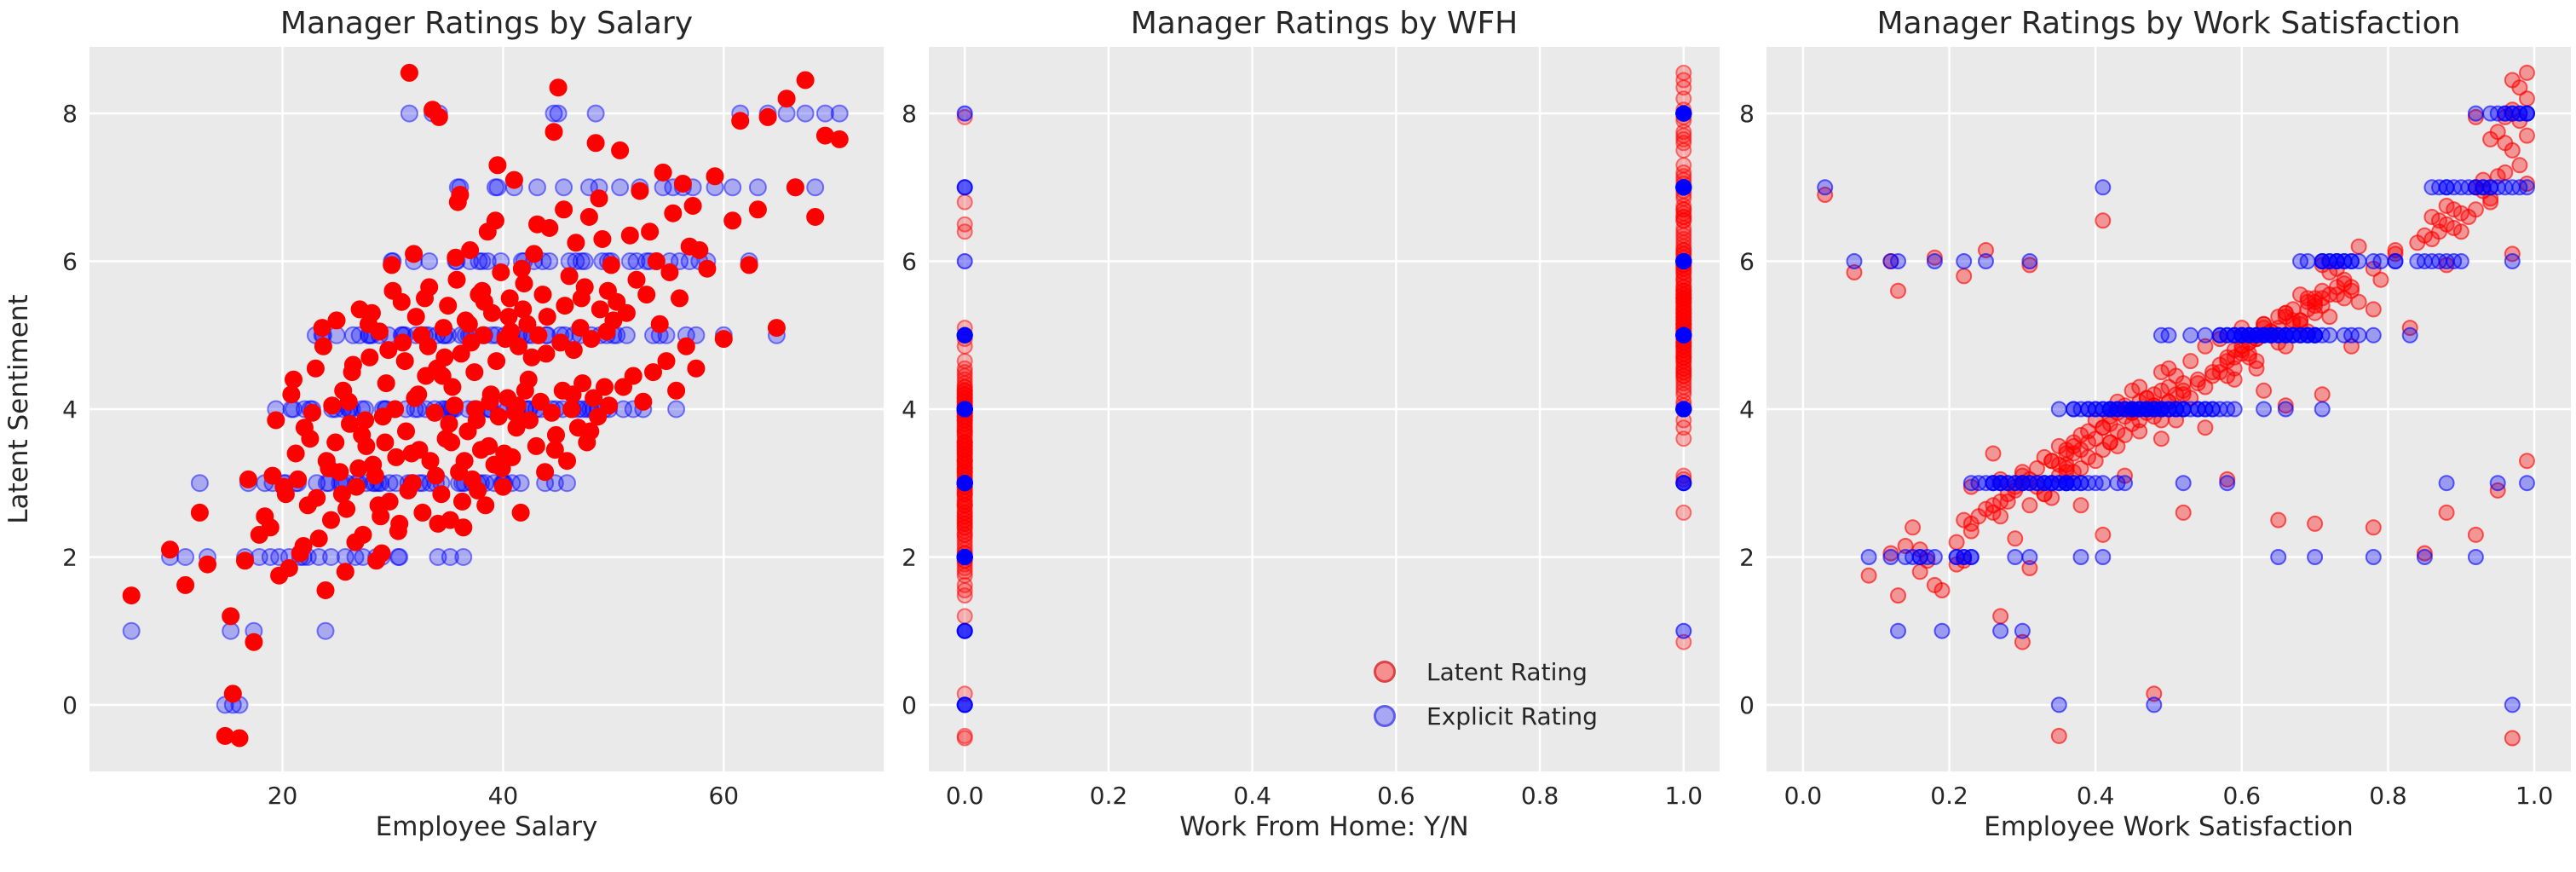 The height and width of the screenshot is (872, 2576). What do you see at coordinates (1252, 796) in the screenshot?
I see `x-tick-label: 0.4` at bounding box center [1252, 796].